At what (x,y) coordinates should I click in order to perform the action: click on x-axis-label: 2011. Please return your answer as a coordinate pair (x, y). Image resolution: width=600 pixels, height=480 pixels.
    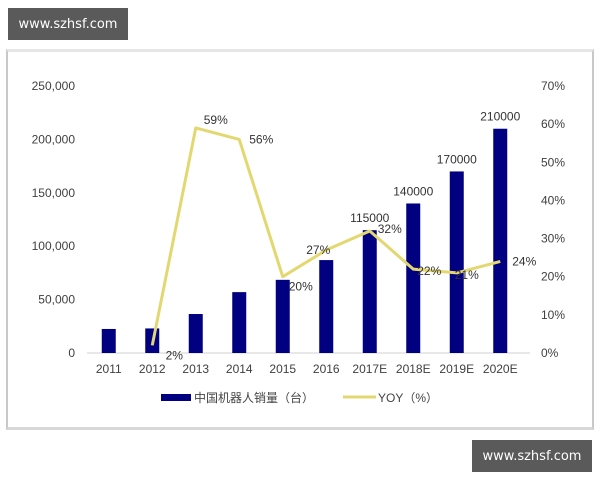
    Looking at the image, I should click on (109, 369).